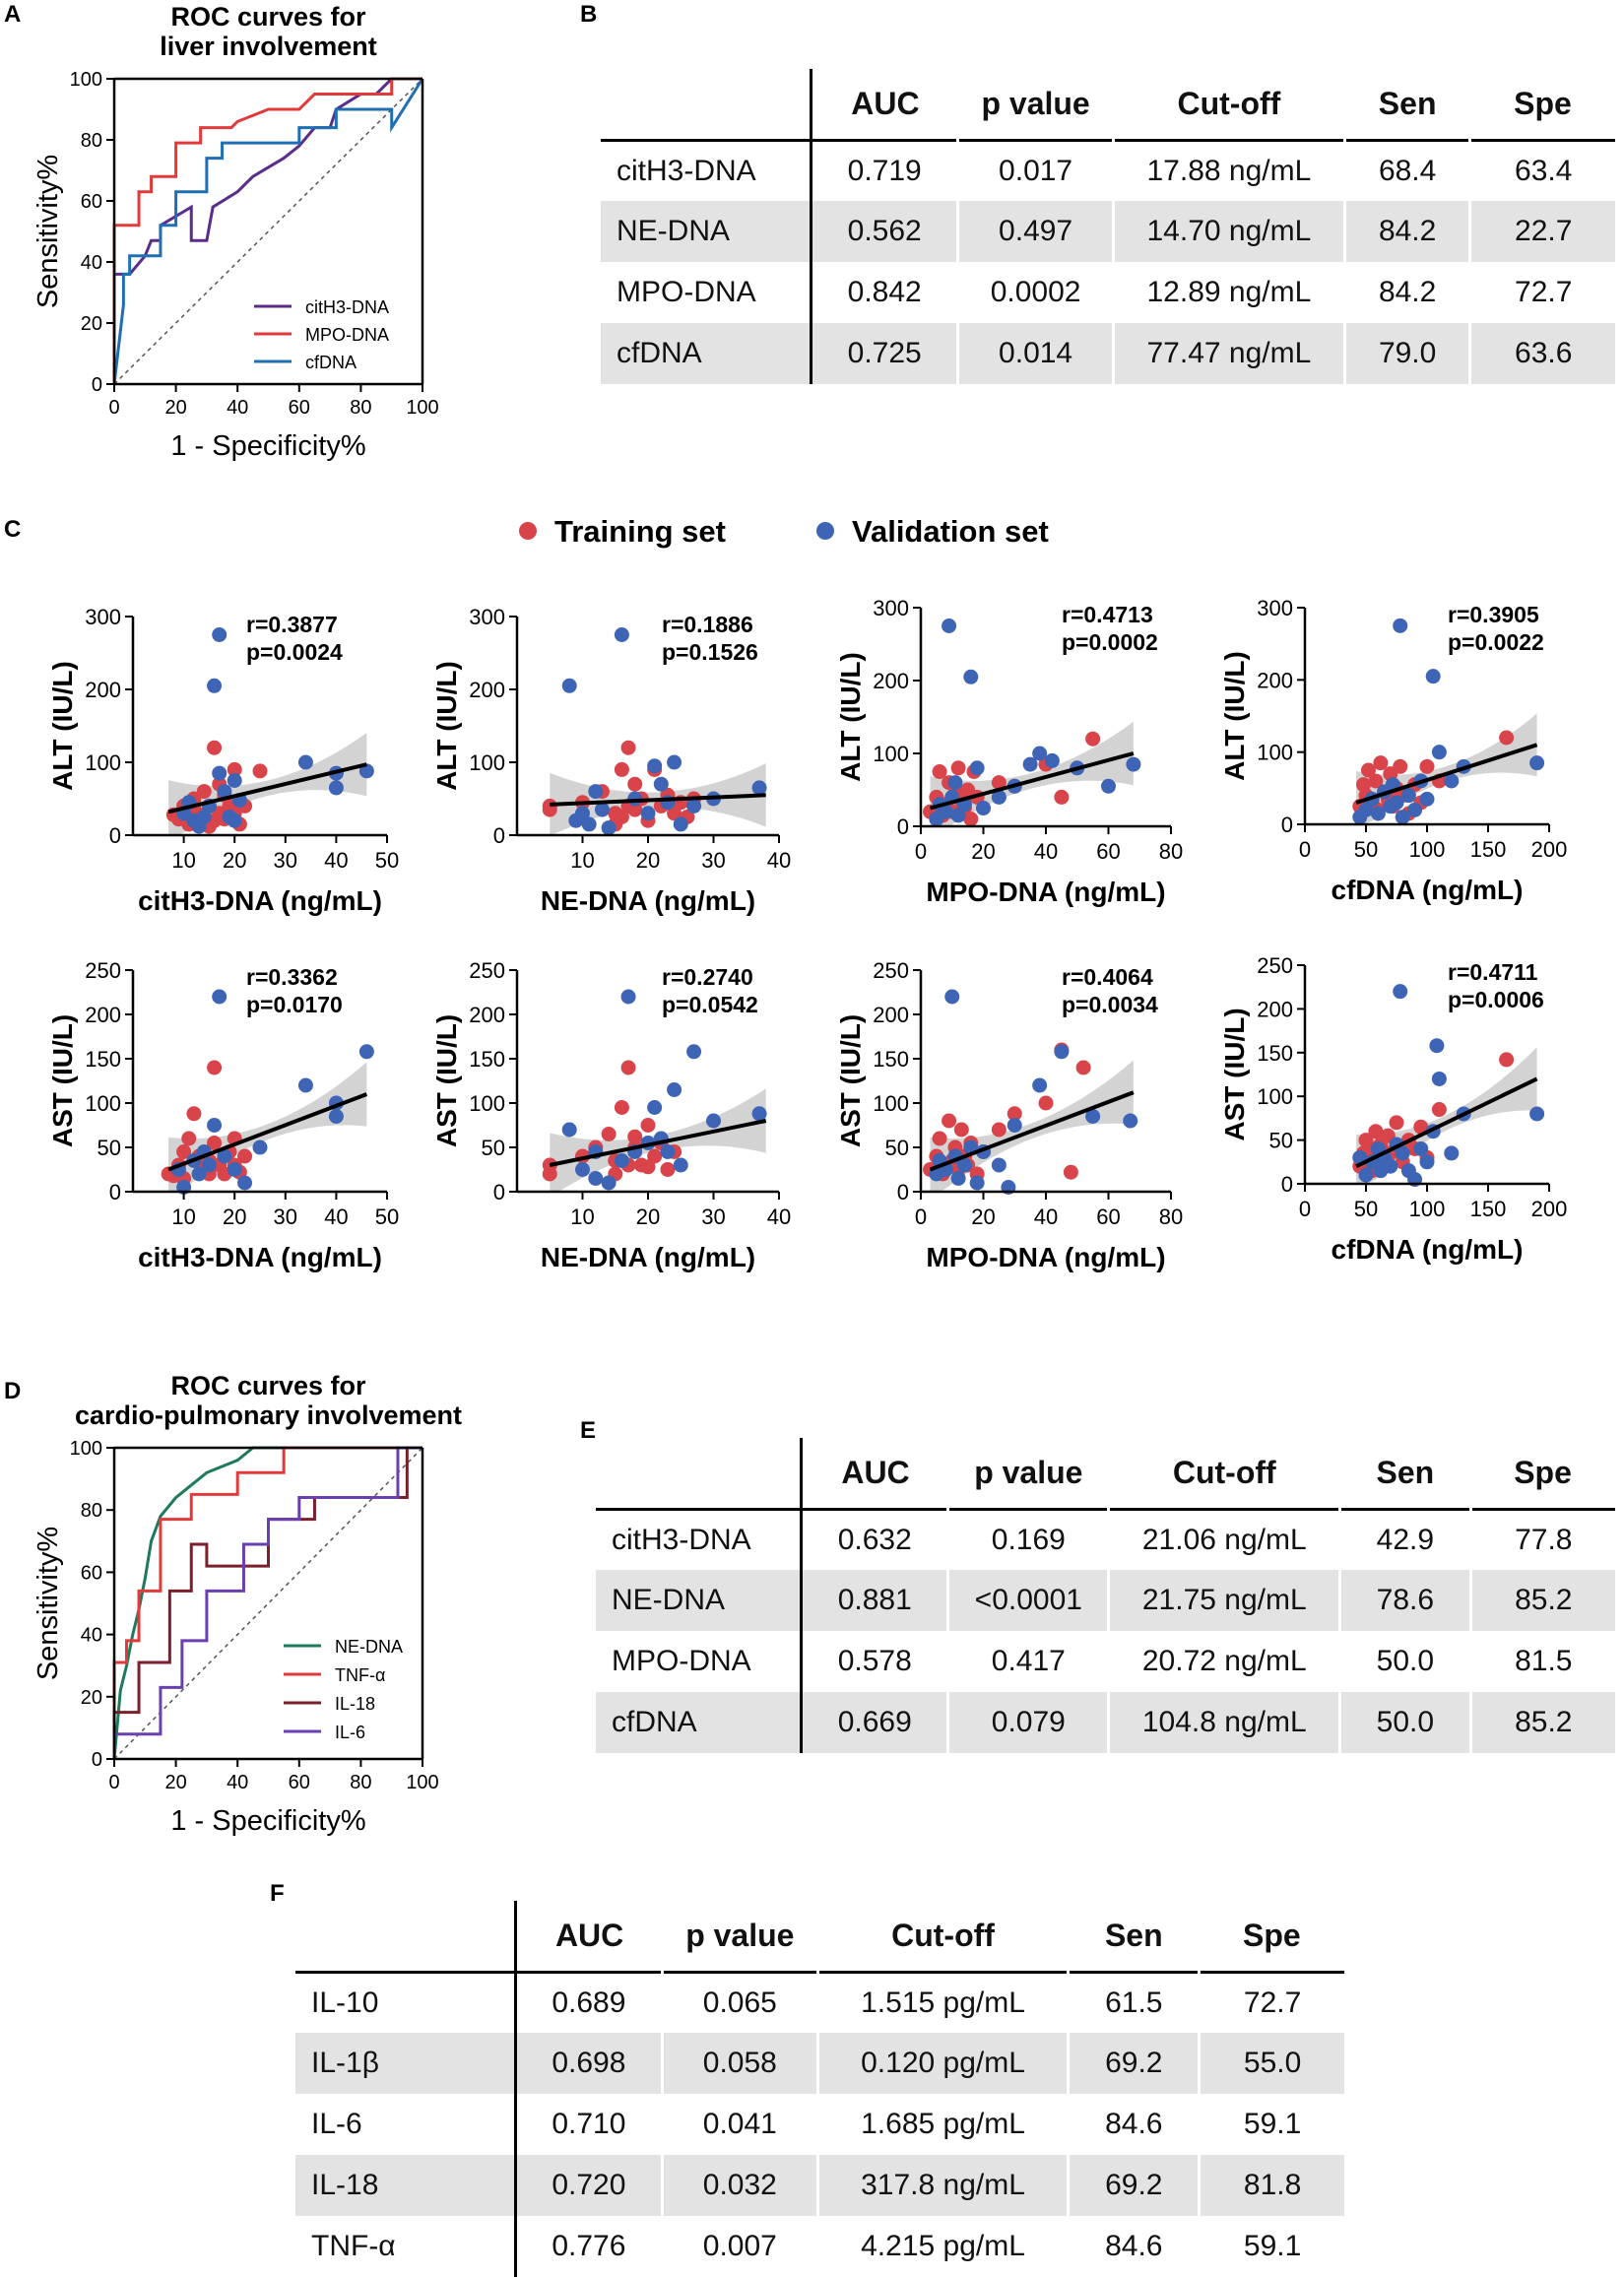 The width and height of the screenshot is (1624, 2278). Describe the element at coordinates (708, 977) in the screenshot. I see `r-value: r=0.2740` at that location.